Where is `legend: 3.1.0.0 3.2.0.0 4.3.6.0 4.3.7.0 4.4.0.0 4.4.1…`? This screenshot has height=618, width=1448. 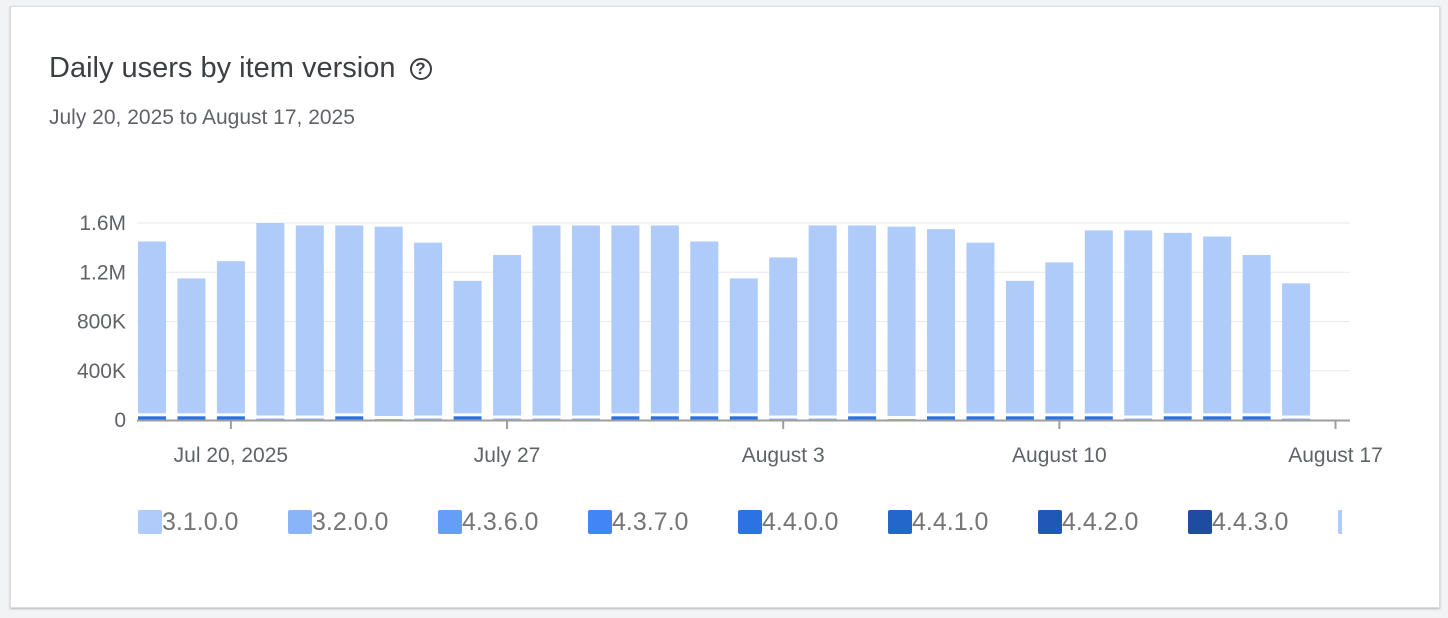
legend: 3.1.0.0 3.2.0.0 4.3.6.0 4.3.7.0 4.4.0.0 4.4.1… is located at coordinates (735, 522).